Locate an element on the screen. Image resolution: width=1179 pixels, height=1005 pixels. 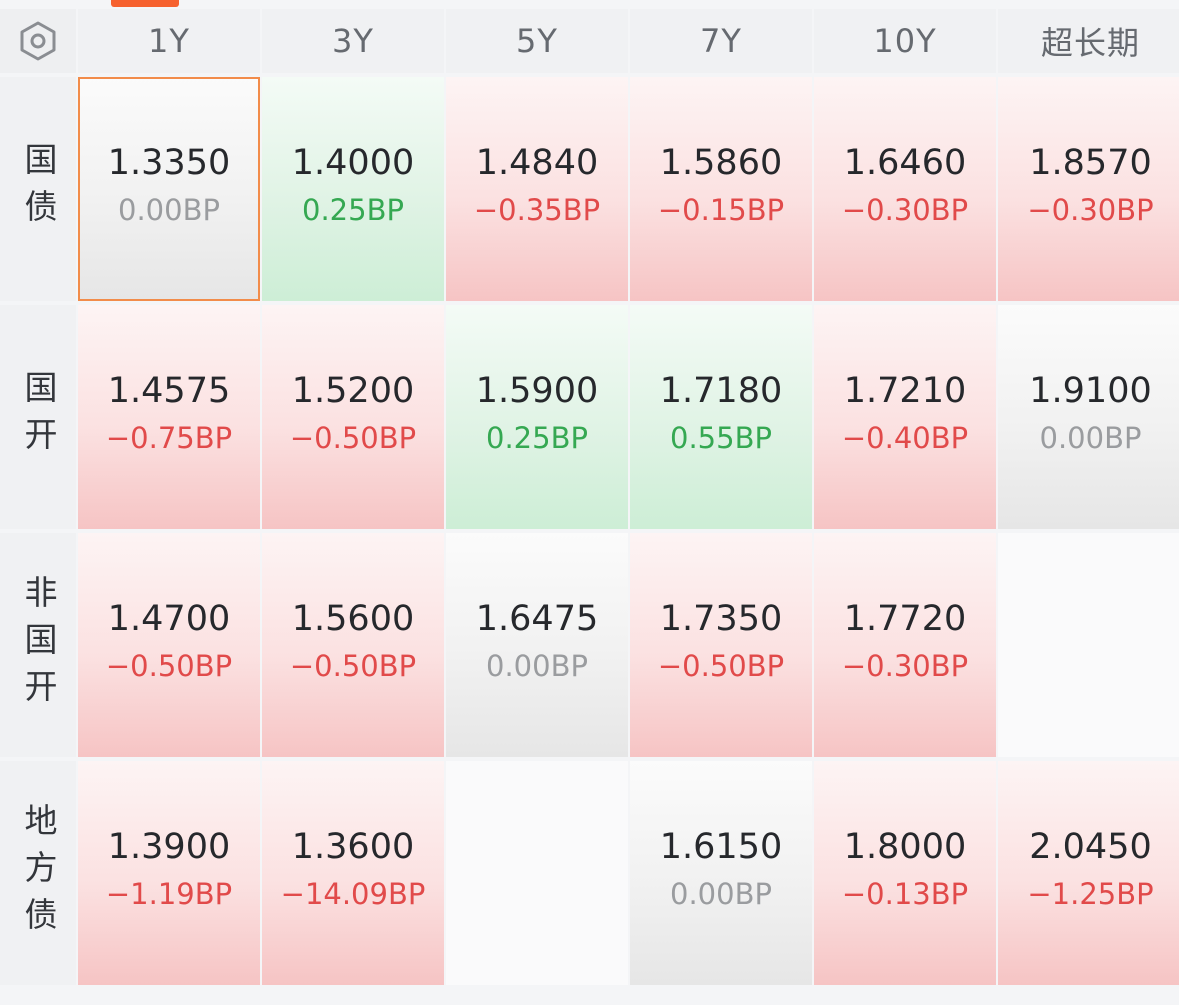
row-label-treasury: 国债 is located at coordinates (38, 189).